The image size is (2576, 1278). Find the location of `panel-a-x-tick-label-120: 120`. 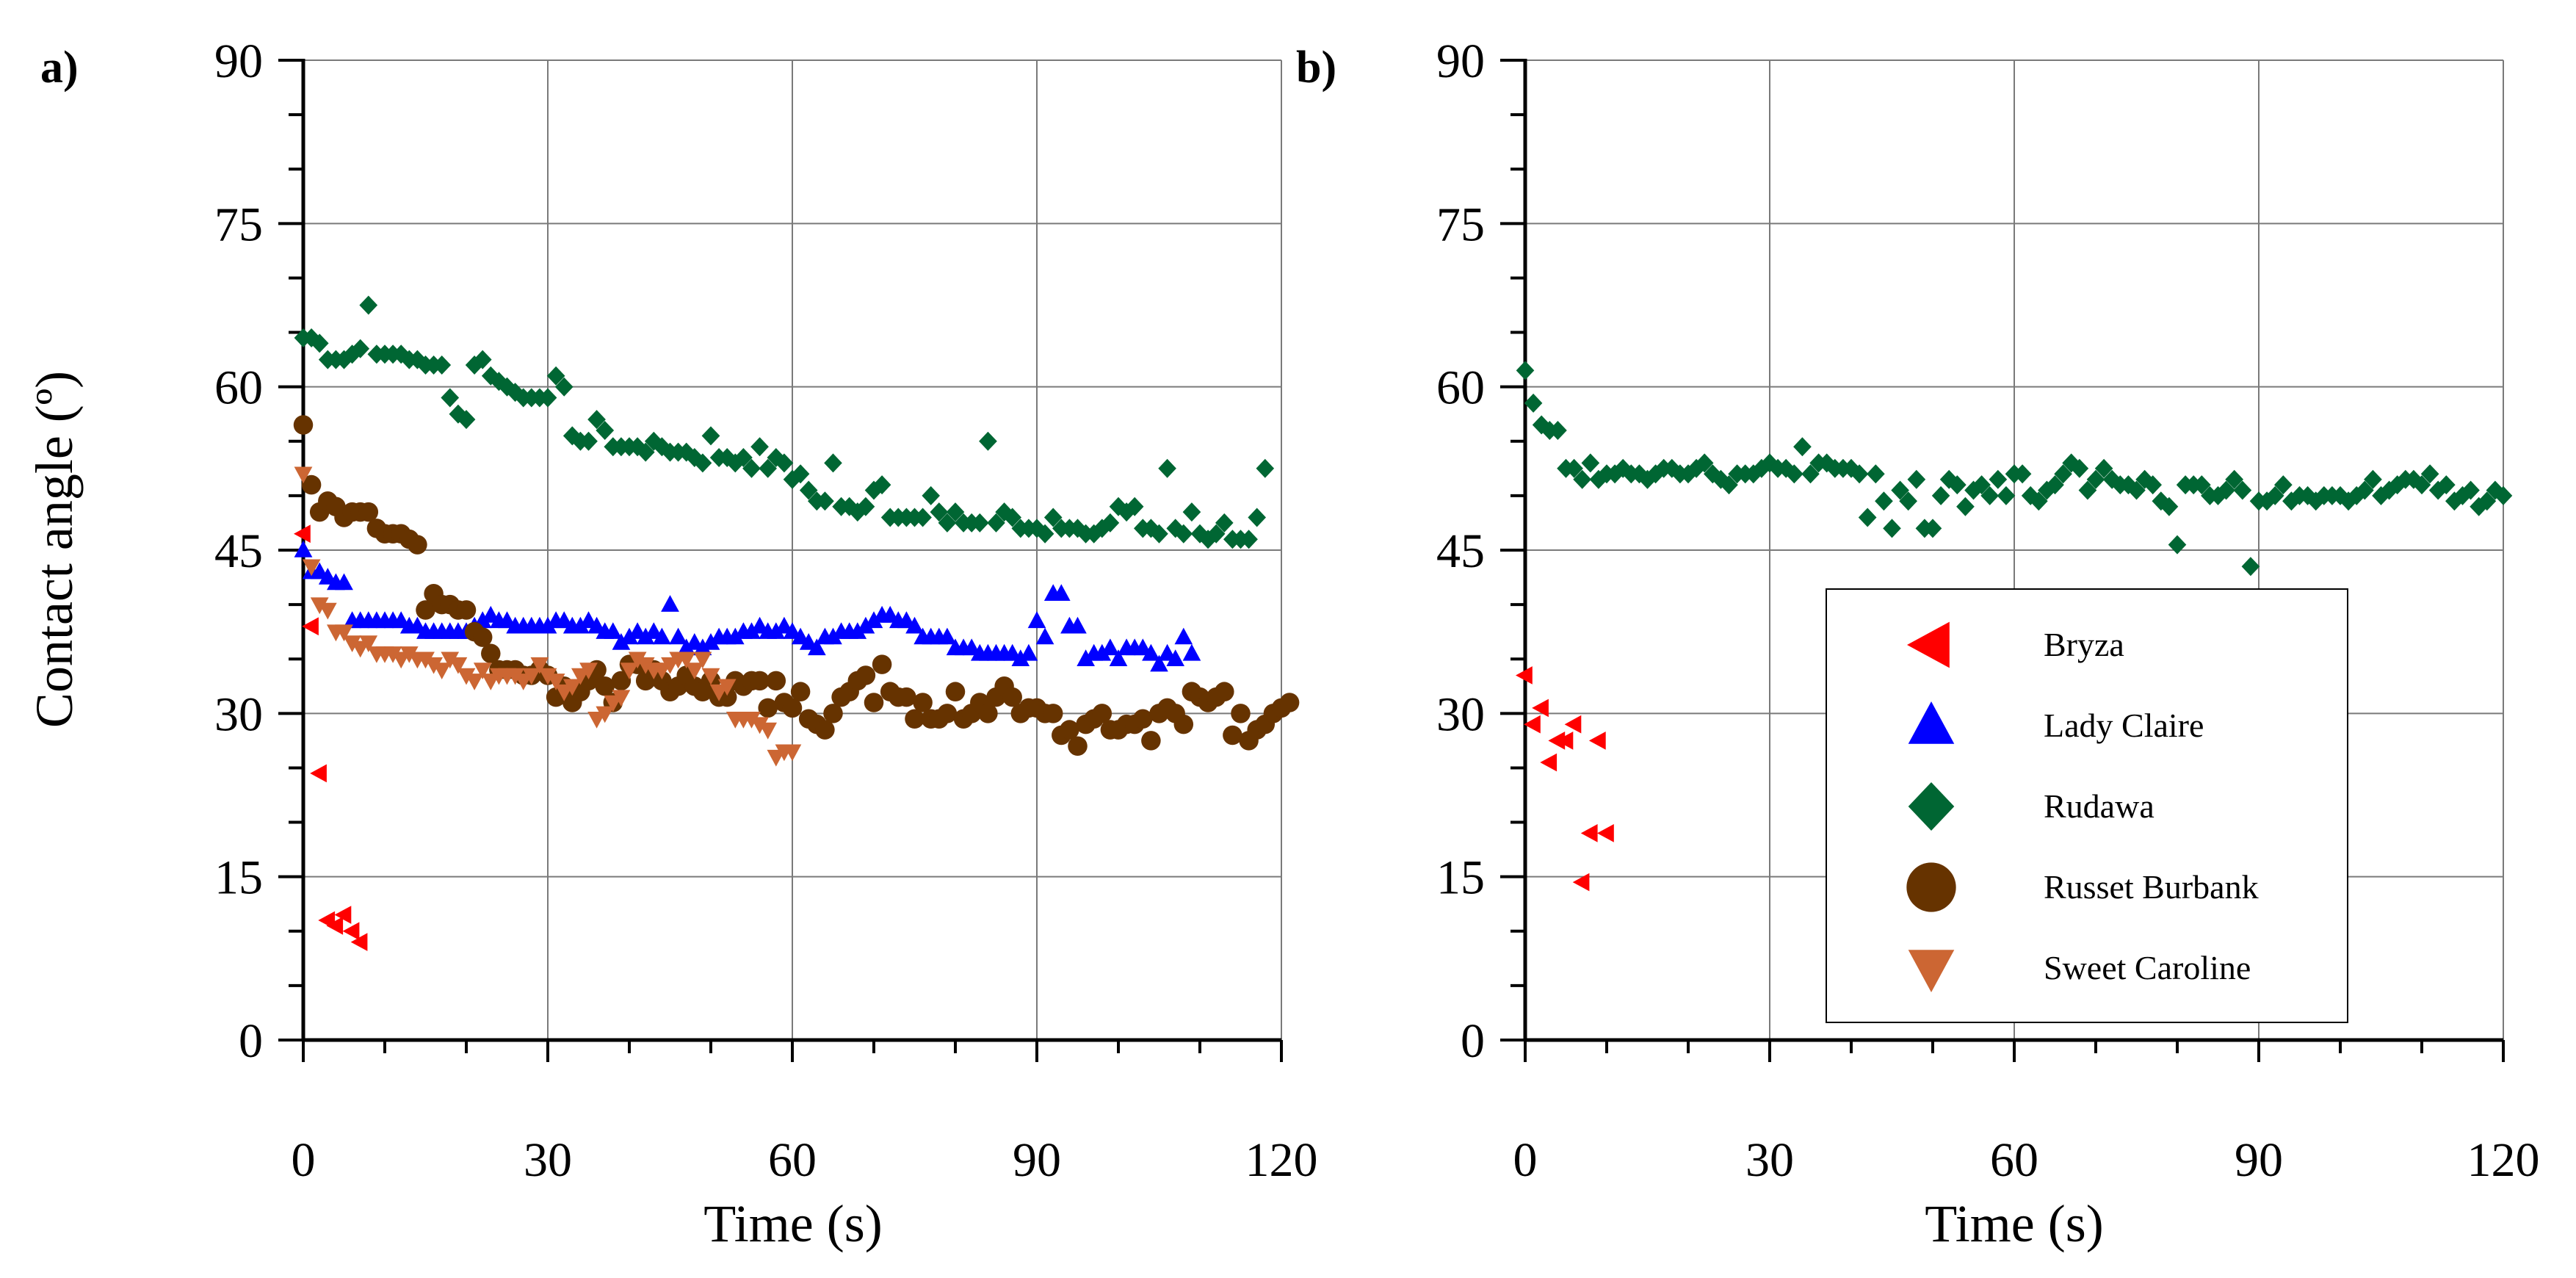

panel-a-x-tick-label-120: 120 is located at coordinates (1281, 1160).